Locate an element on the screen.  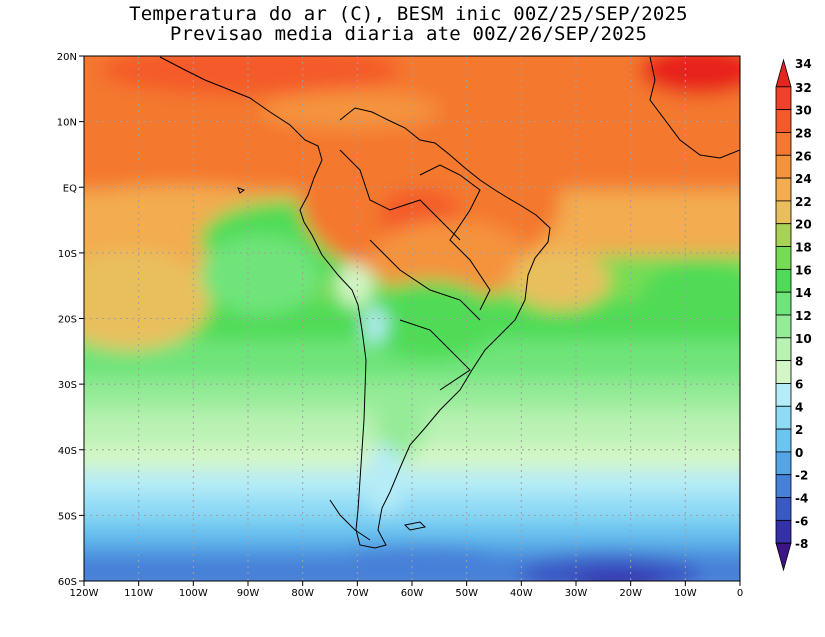
latitude-tick-label: EQ is located at coordinates (70, 188).